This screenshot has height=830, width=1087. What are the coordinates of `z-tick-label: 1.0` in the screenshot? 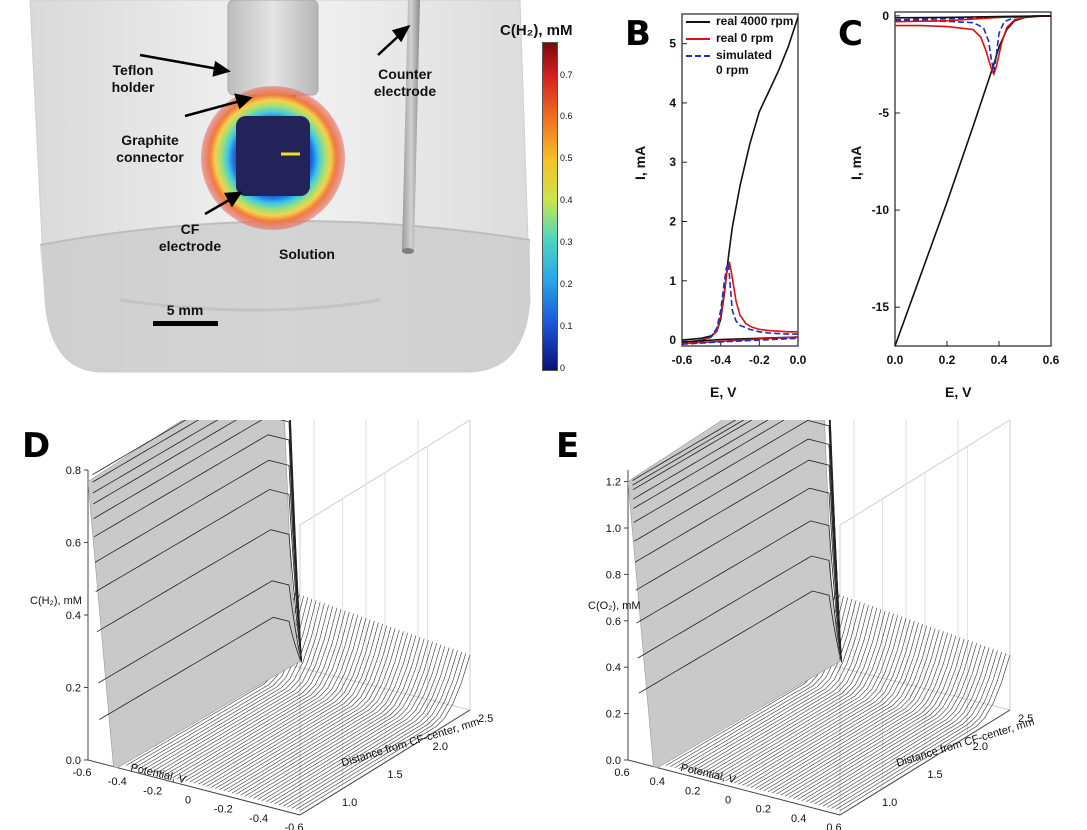 It's located at (613, 529).